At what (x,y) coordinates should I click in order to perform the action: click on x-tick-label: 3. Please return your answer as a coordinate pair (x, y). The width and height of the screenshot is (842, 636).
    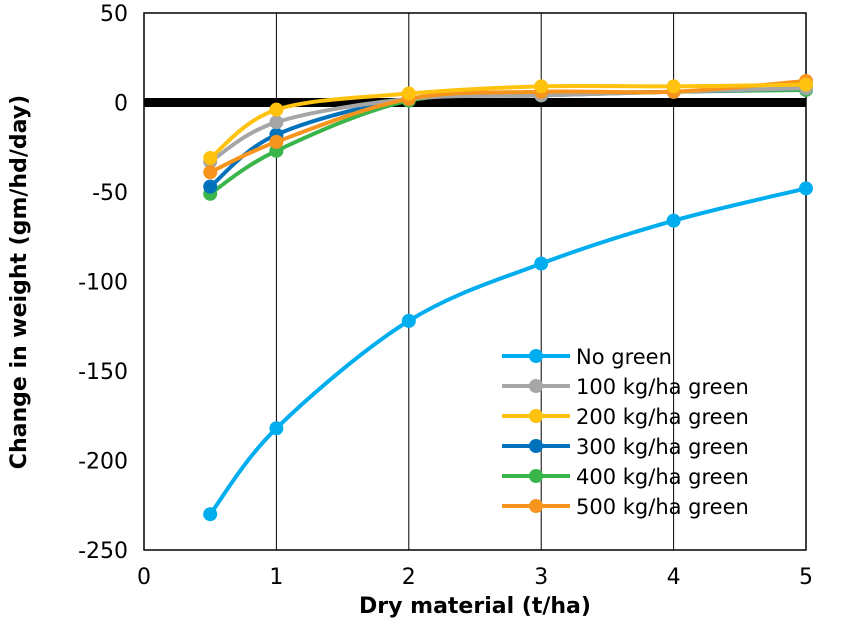
    Looking at the image, I should click on (541, 577).